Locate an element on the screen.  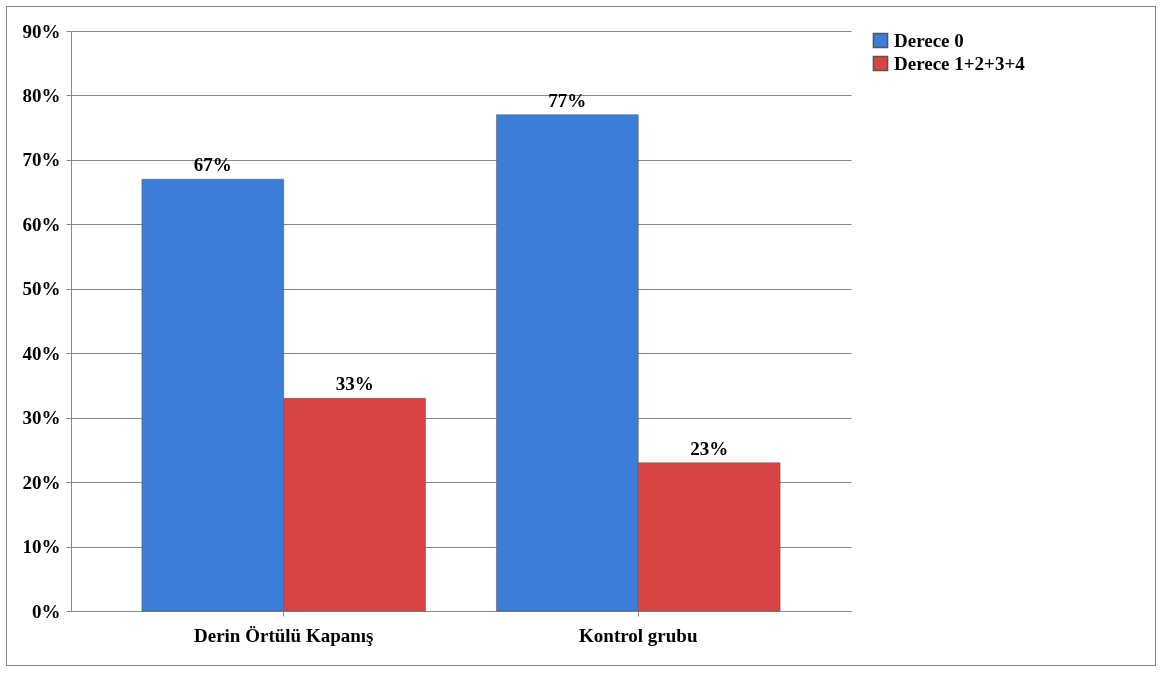
x-tick-label: Derin Örtülü Kapanış is located at coordinates (283, 635).